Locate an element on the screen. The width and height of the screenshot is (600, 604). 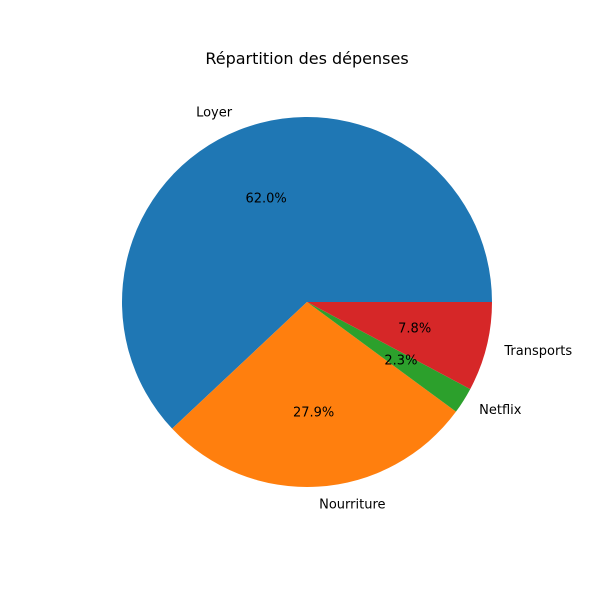
pie-slice-nourriture is located at coordinates (314, 394).